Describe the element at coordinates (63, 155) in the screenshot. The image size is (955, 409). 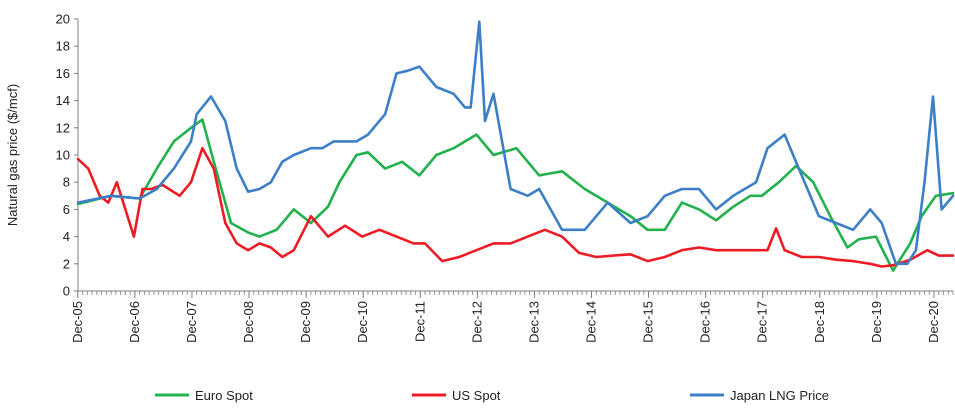
I see `y-tick-label: 10` at that location.